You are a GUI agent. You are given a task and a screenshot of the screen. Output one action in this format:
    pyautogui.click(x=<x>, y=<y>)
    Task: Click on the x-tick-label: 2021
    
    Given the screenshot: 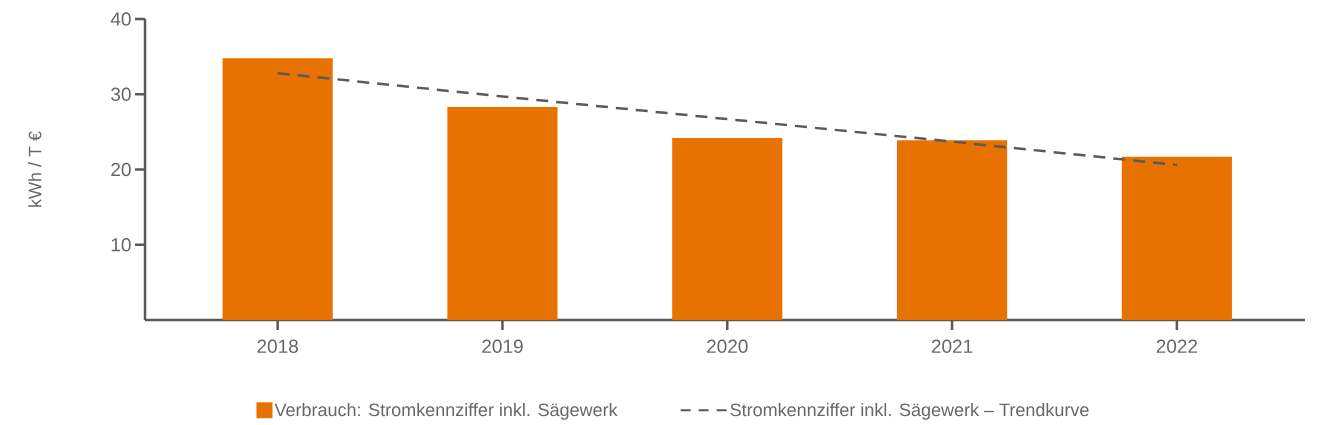 What is the action you would take?
    pyautogui.click(x=952, y=346)
    